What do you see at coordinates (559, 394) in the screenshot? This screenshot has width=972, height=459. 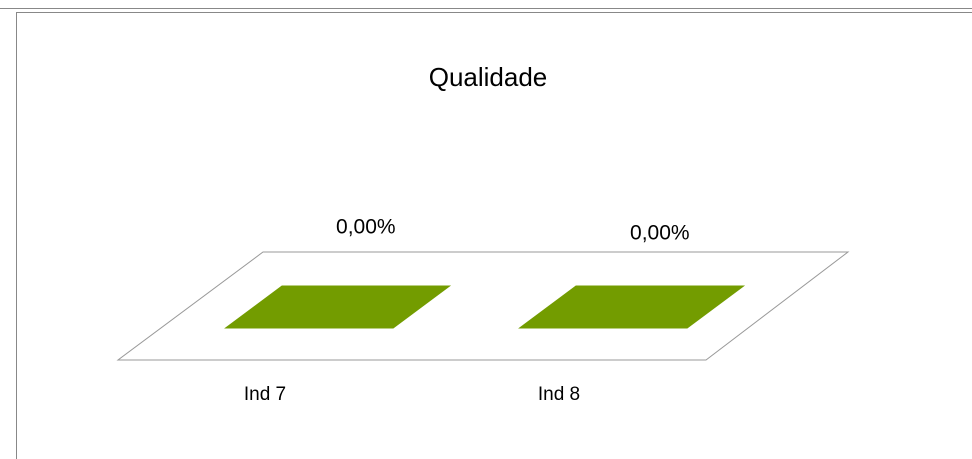 I see `x-tick-label: Ind 8` at bounding box center [559, 394].